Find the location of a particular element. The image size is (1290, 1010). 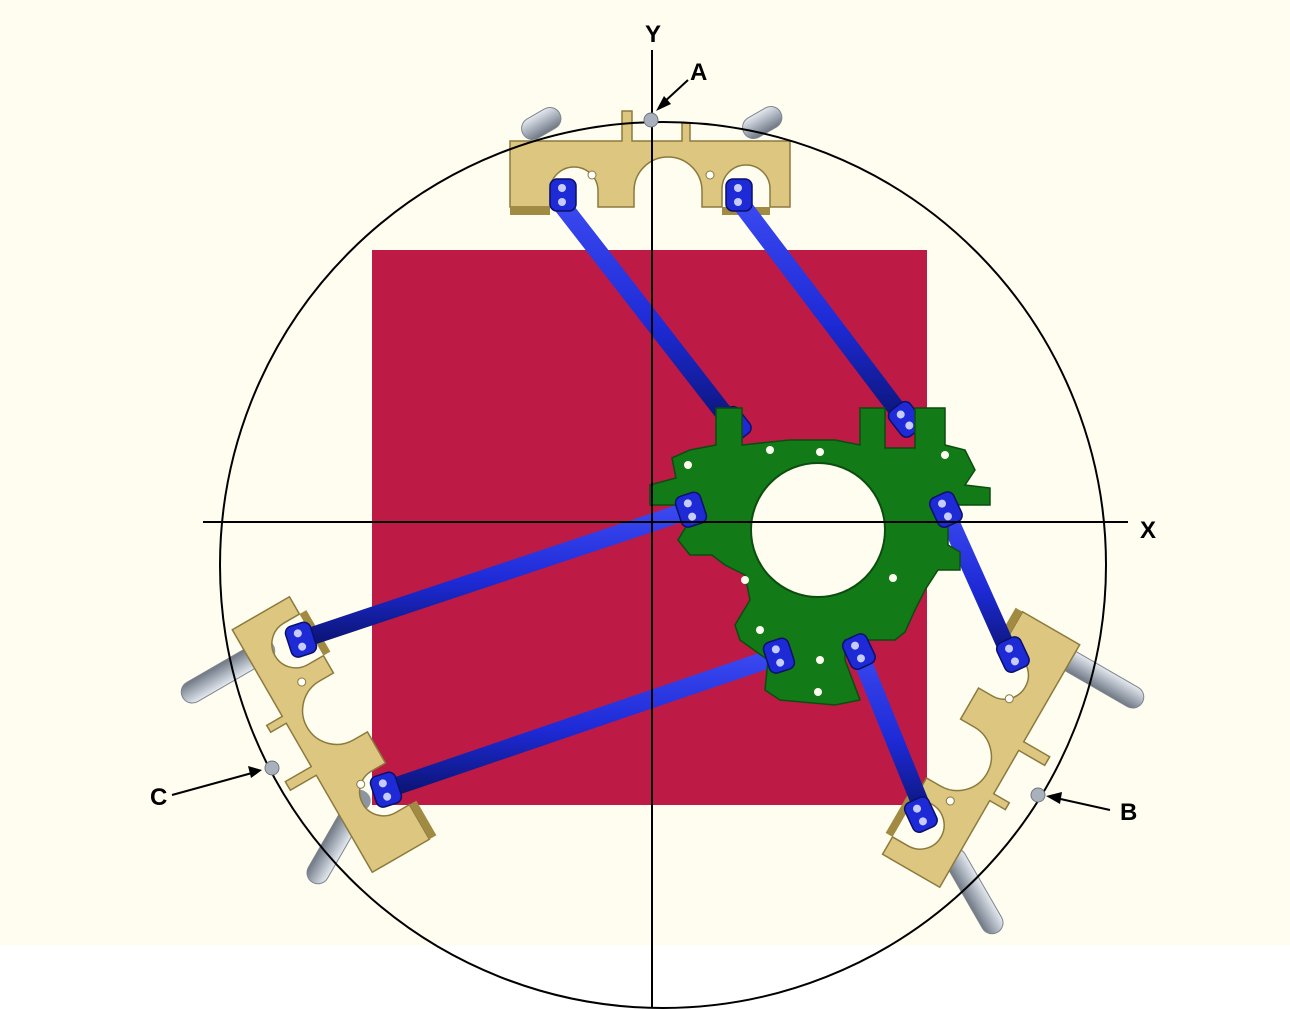

callout-c-arrowhead is located at coordinates (255, 772).